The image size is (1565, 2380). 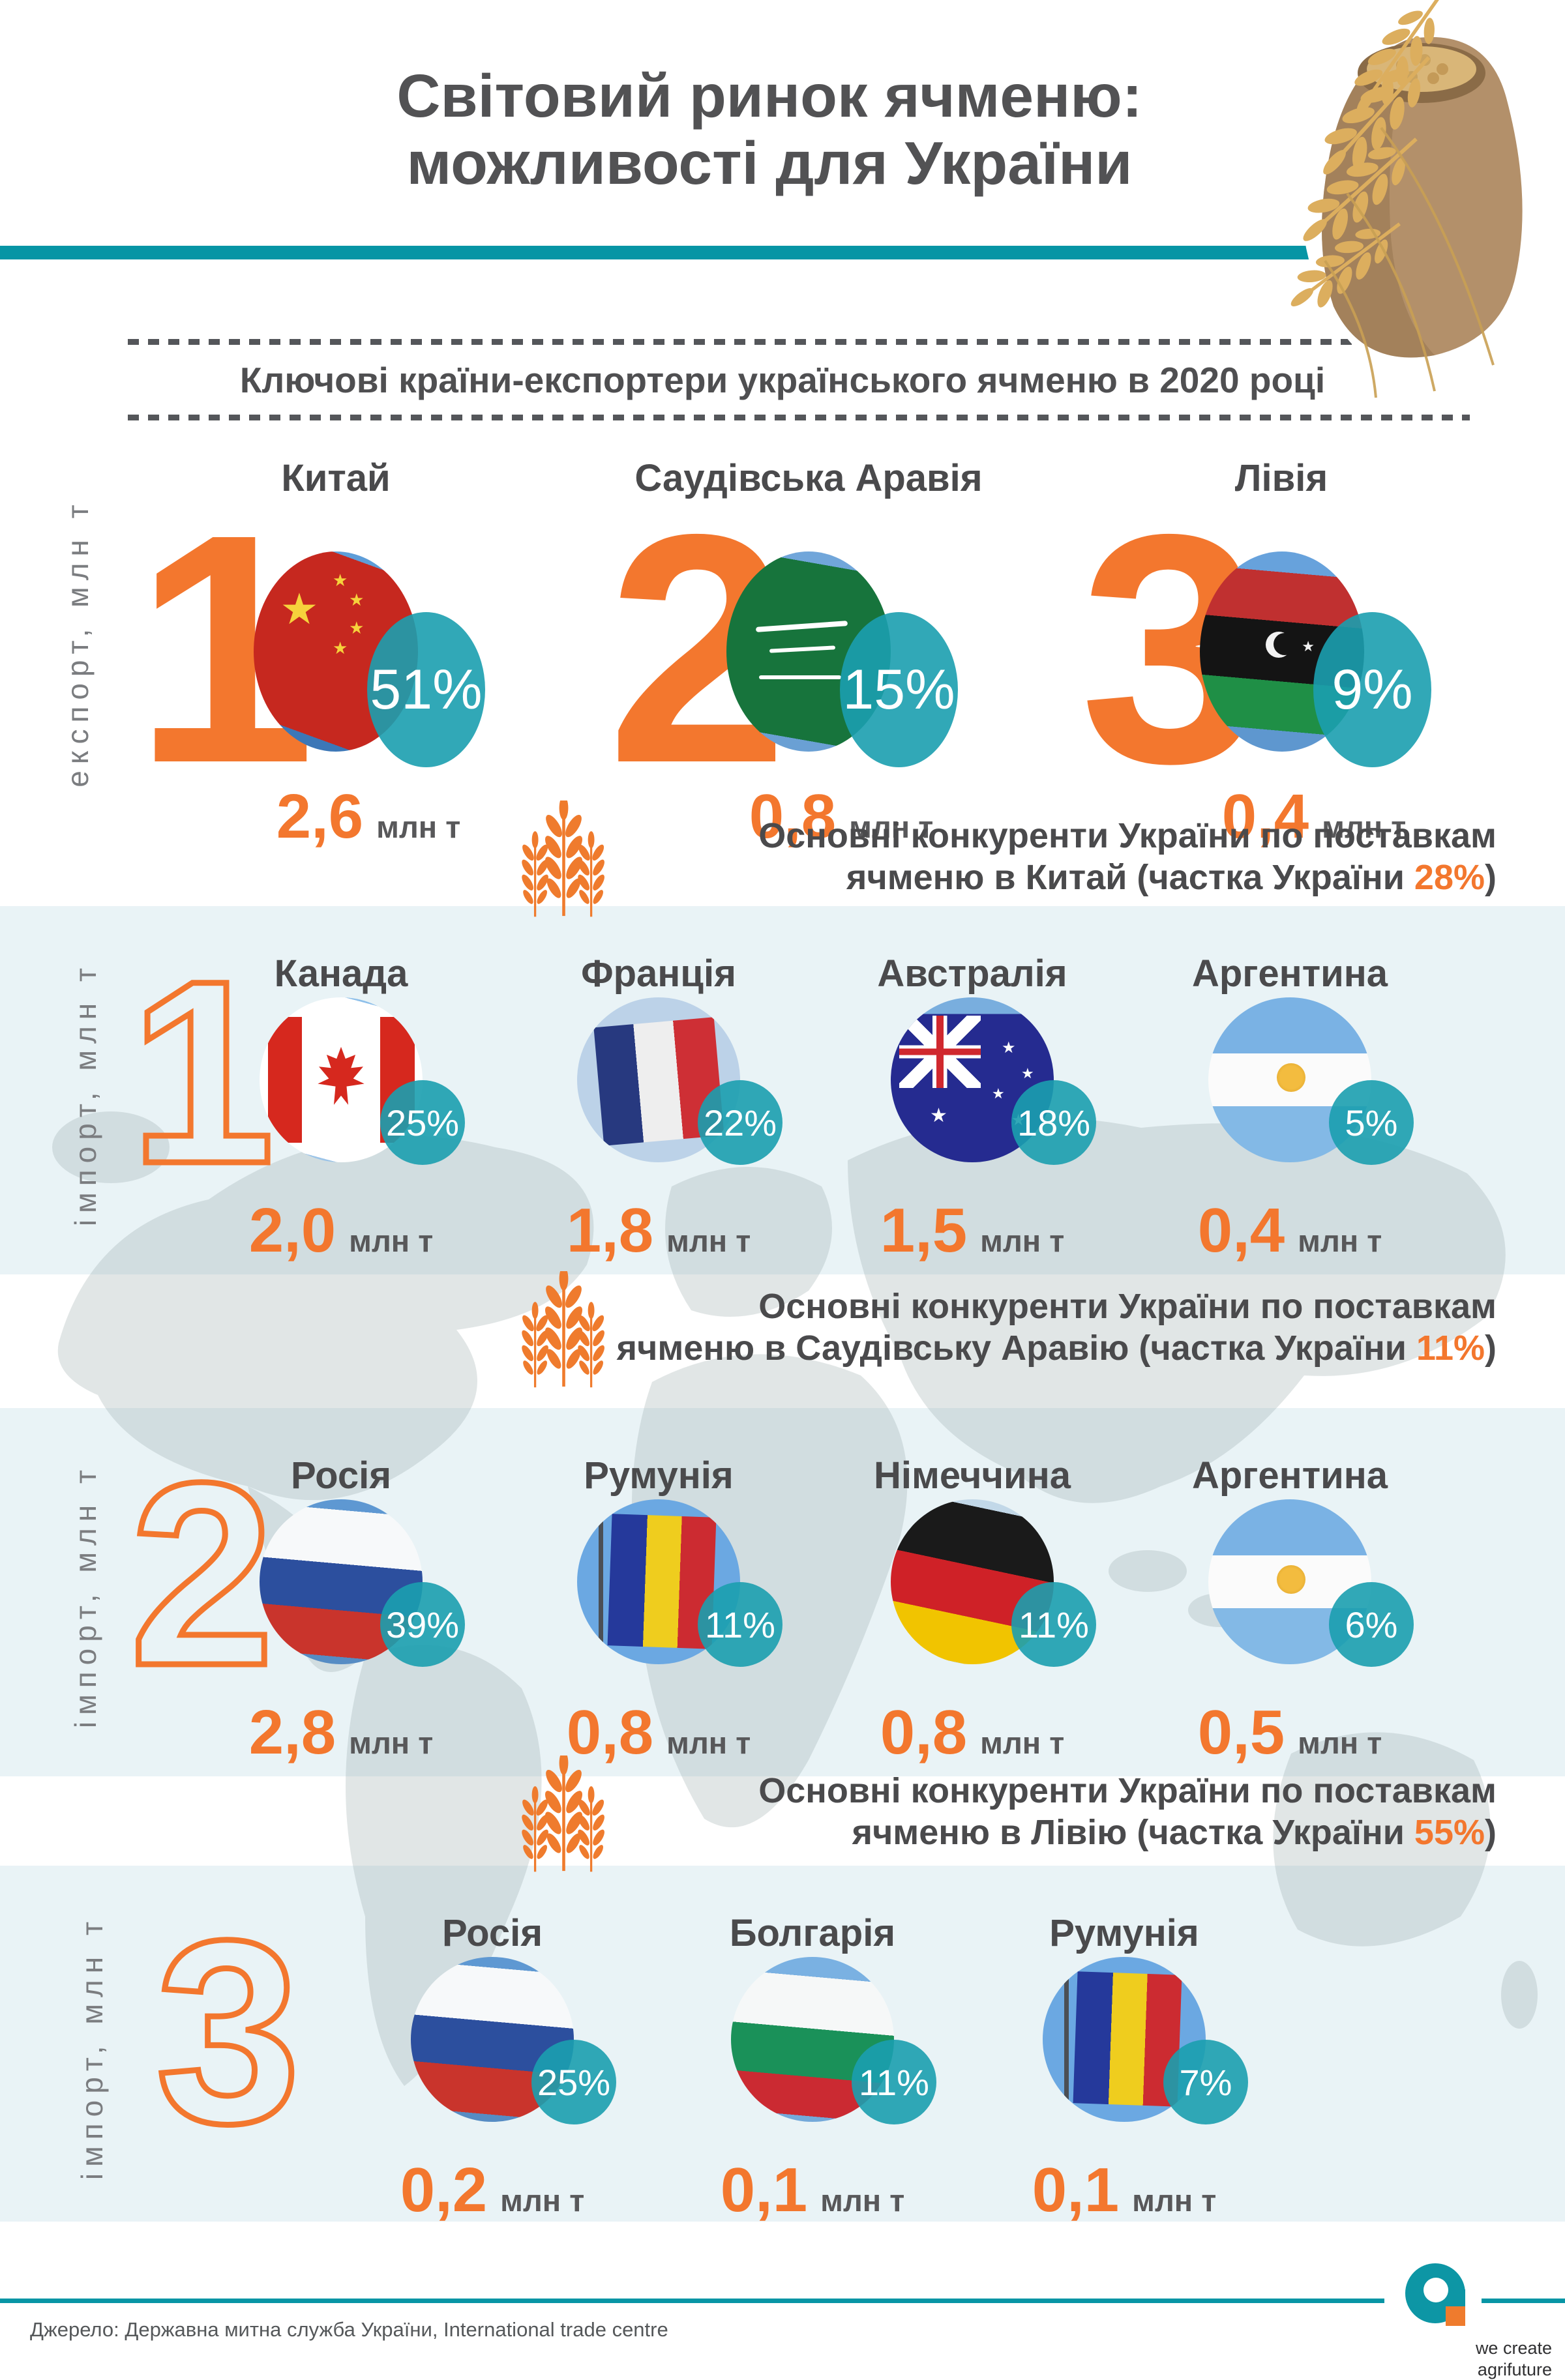 I want to click on volume-row: 1,8 млн т, so click(x=658, y=1230).